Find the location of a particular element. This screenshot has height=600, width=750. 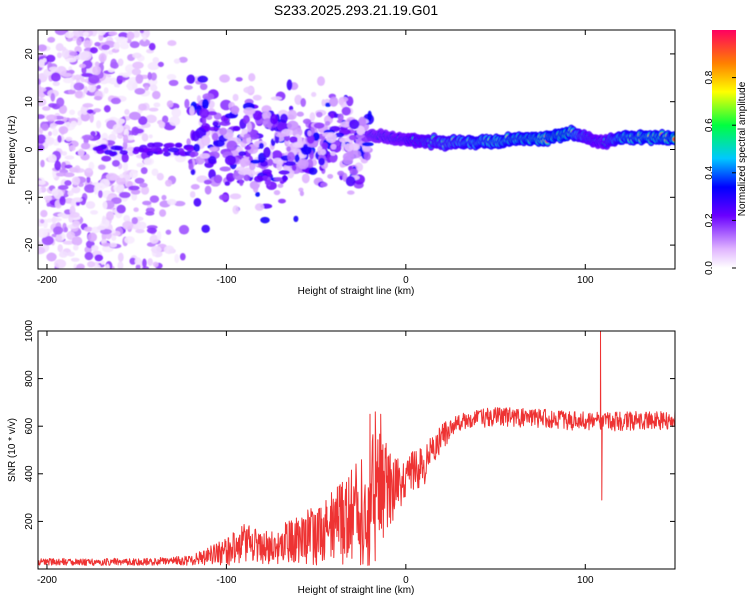

colorbar-tick-label: 0.2 is located at coordinates (709, 220).